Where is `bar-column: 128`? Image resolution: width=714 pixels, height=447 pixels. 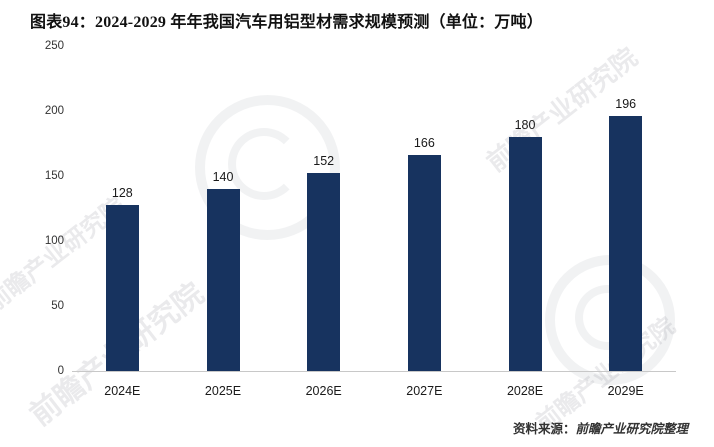
bar-column: 128 is located at coordinates (122, 208).